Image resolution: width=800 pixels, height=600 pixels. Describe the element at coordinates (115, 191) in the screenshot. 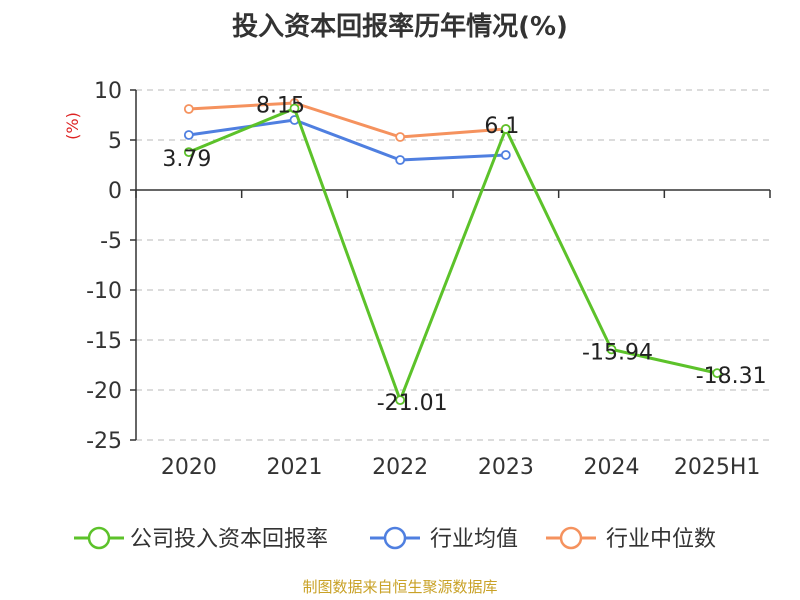

I see `y-tick-label: 0` at that location.